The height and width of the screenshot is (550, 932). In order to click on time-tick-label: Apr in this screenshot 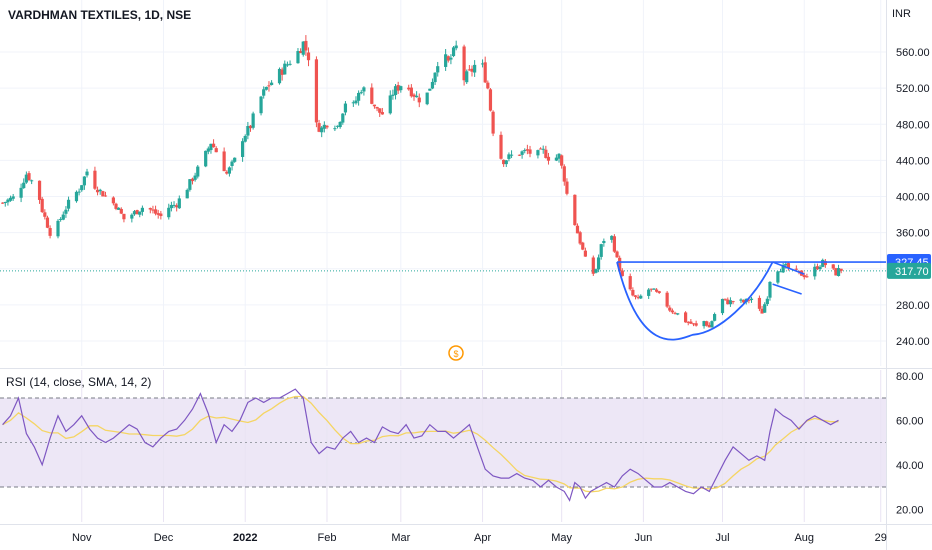, I will do `click(482, 538)`.